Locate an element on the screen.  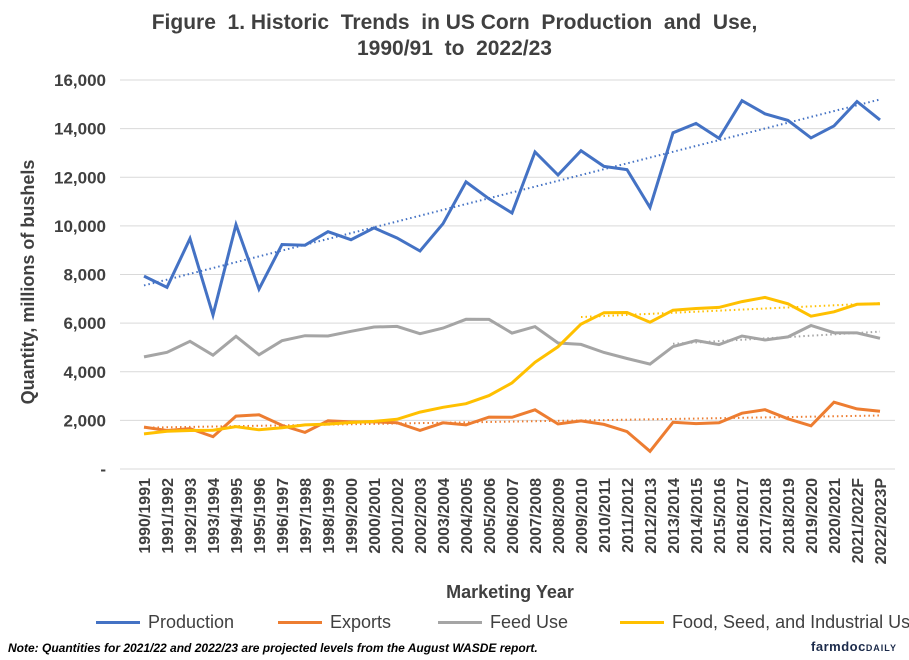
legend-label: Production is located at coordinates (191, 622).